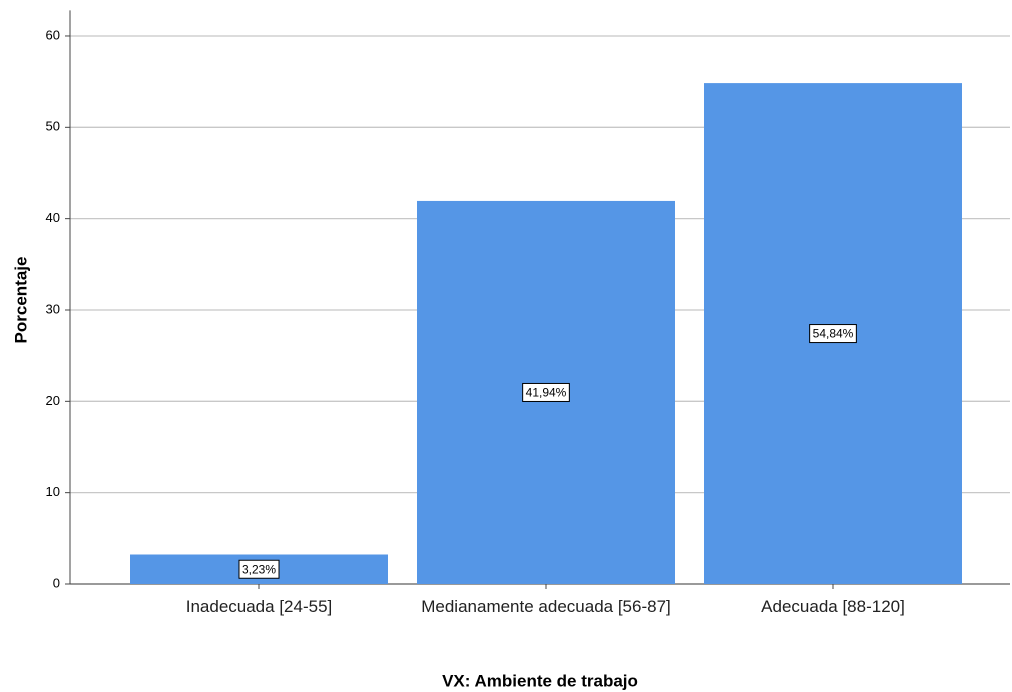 The height and width of the screenshot is (692, 1012). I want to click on data-label: 54,84%, so click(833, 334).